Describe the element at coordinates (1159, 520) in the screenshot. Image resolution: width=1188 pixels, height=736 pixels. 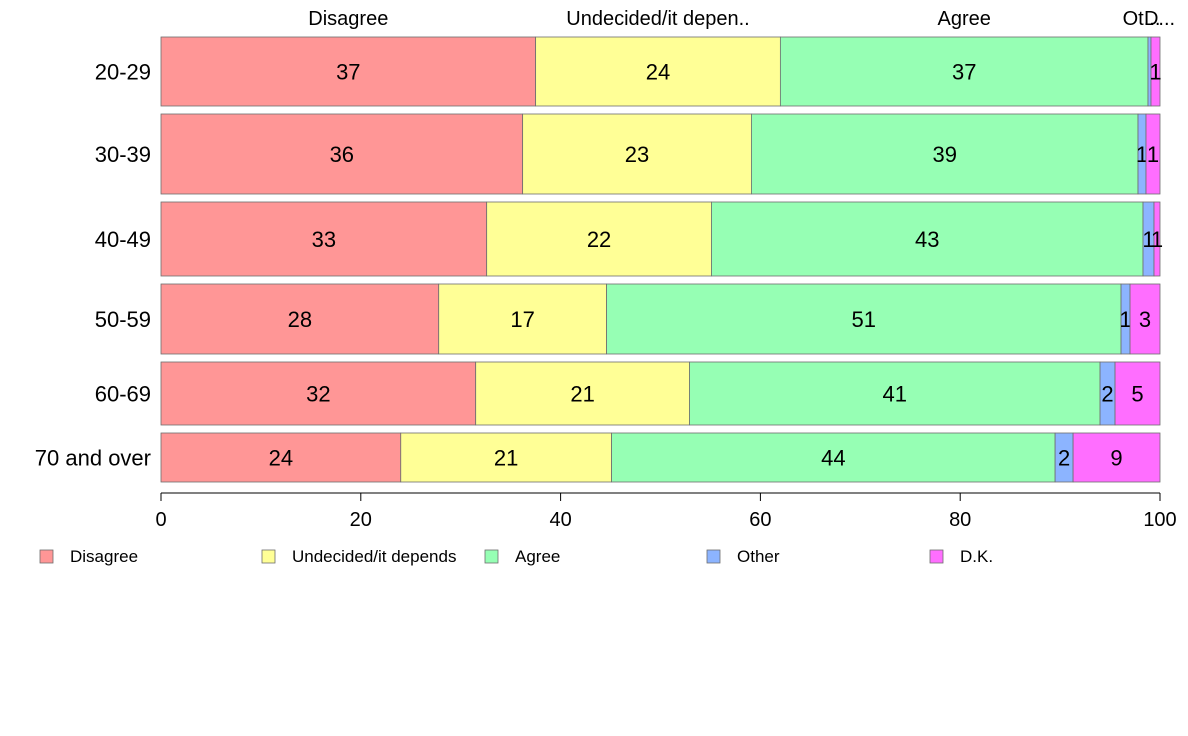
I see `x-tick-label: 100` at that location.